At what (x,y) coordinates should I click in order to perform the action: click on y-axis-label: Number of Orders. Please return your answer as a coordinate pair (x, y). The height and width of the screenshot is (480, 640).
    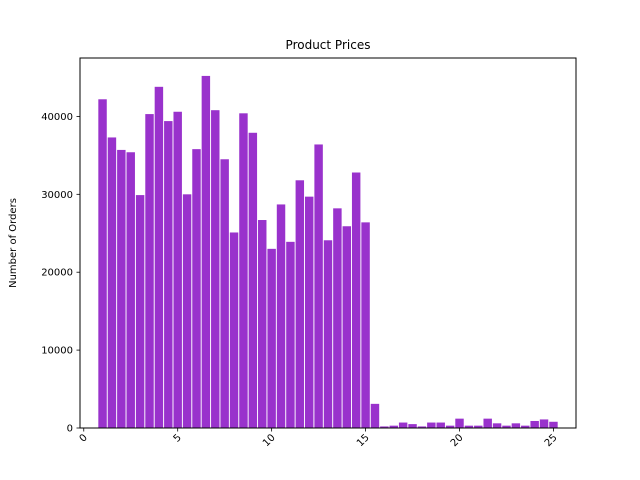
    Looking at the image, I should click on (13, 243).